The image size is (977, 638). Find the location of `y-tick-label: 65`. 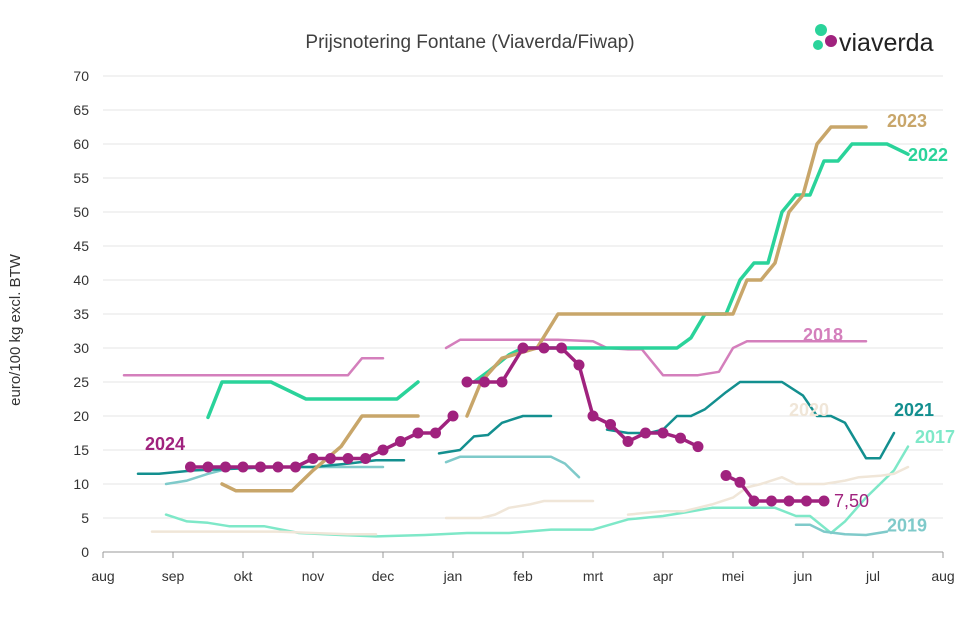

y-tick-label: 65 is located at coordinates (81, 110).